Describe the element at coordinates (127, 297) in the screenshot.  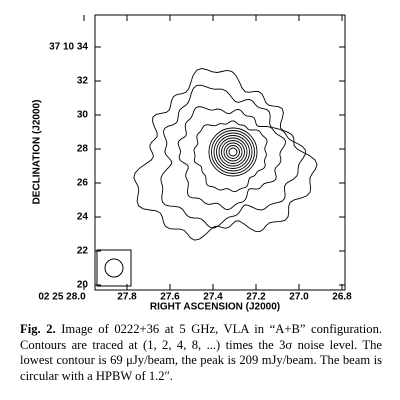
I see `x-tick-label: 27.8` at that location.